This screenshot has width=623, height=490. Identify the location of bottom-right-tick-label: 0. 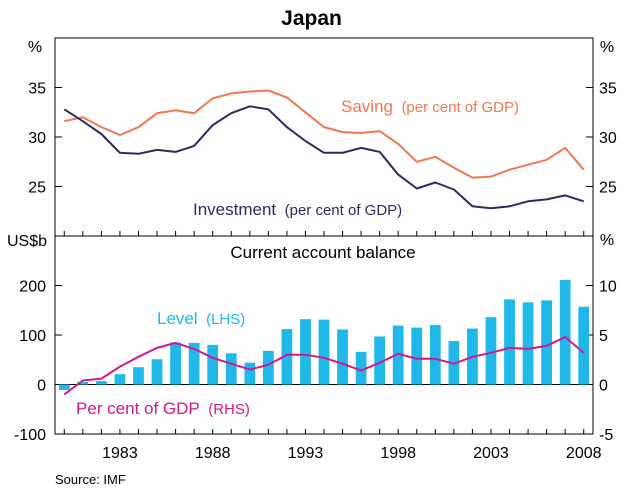
(603, 386).